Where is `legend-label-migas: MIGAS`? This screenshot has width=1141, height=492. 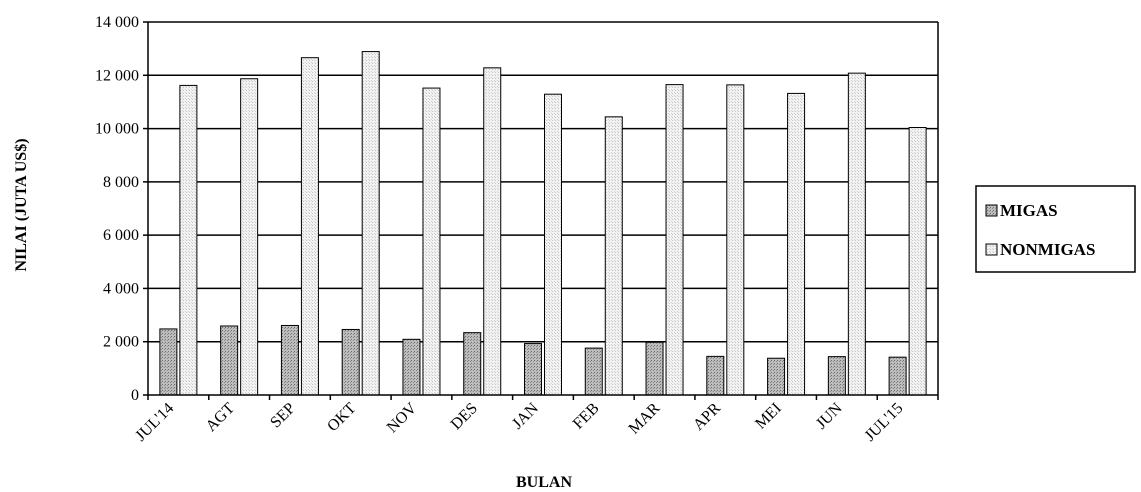 legend-label-migas: MIGAS is located at coordinates (1029, 210).